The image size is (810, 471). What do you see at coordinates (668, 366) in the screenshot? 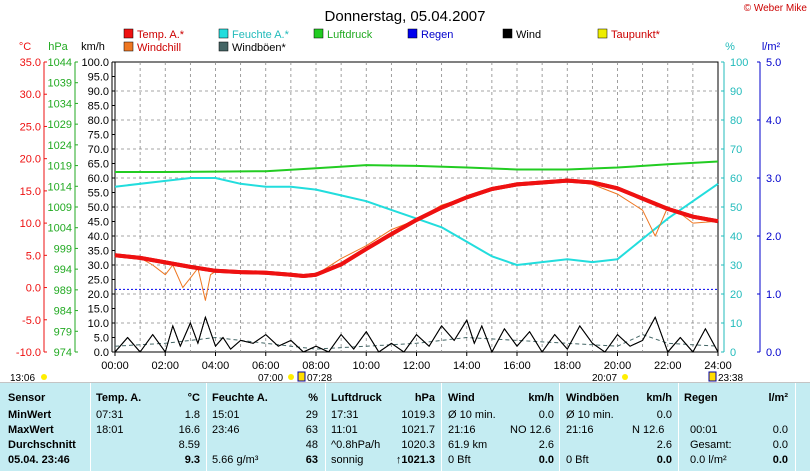
I see `x-tick-label: 22:00` at bounding box center [668, 366].